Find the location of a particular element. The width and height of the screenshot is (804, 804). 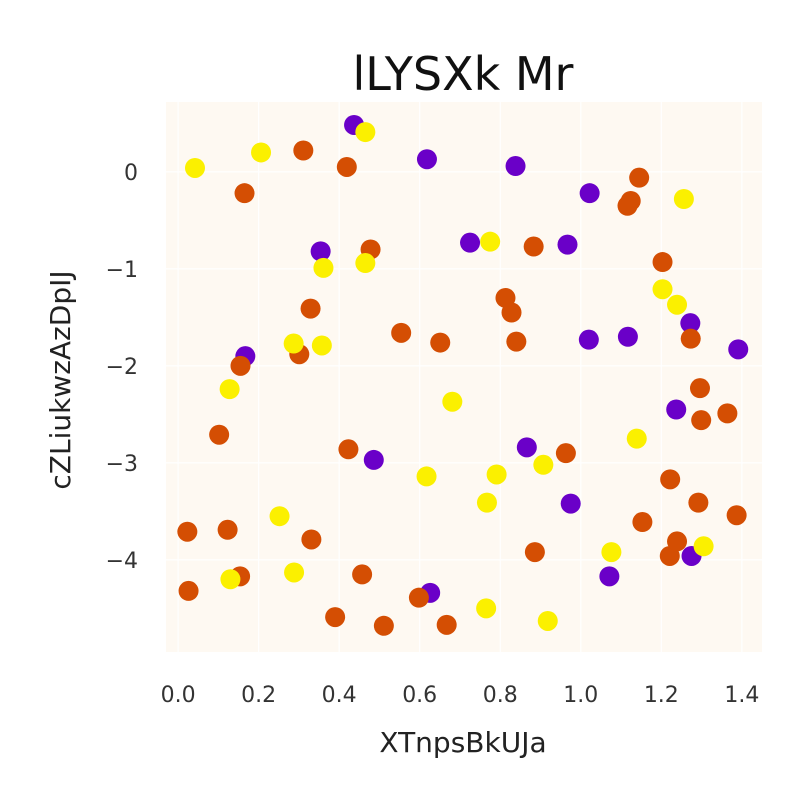

x-tick-label: 0.8 is located at coordinates (500, 695).